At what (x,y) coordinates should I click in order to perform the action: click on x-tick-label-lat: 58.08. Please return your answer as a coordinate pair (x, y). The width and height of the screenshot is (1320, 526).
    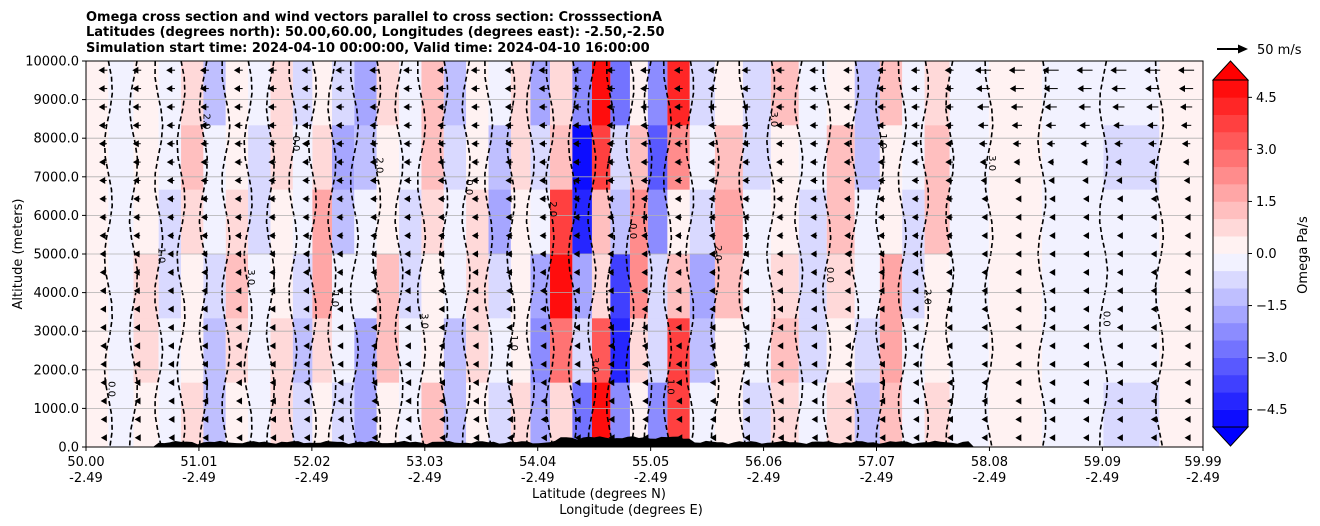
    Looking at the image, I should click on (989, 462).